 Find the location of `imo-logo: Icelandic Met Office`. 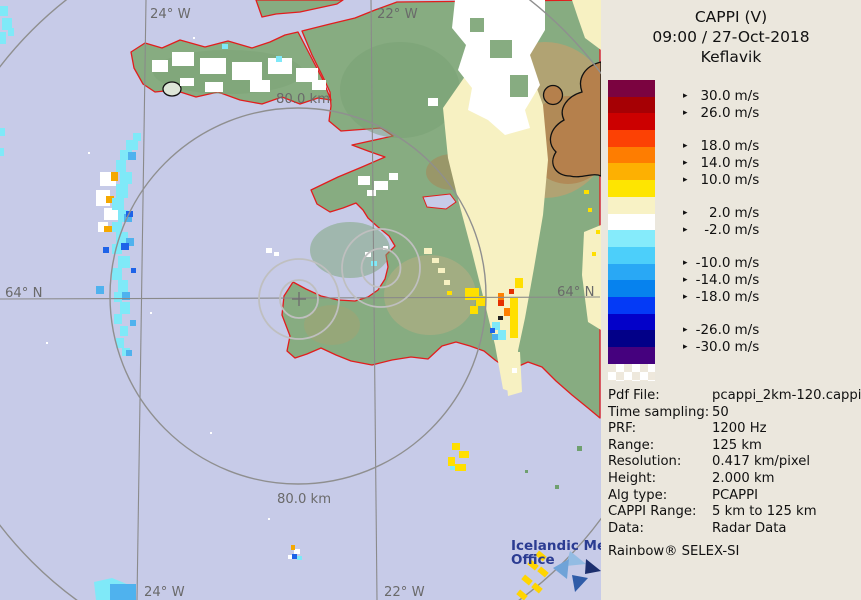

imo-logo: Icelandic Met Office is located at coordinates (556, 569).